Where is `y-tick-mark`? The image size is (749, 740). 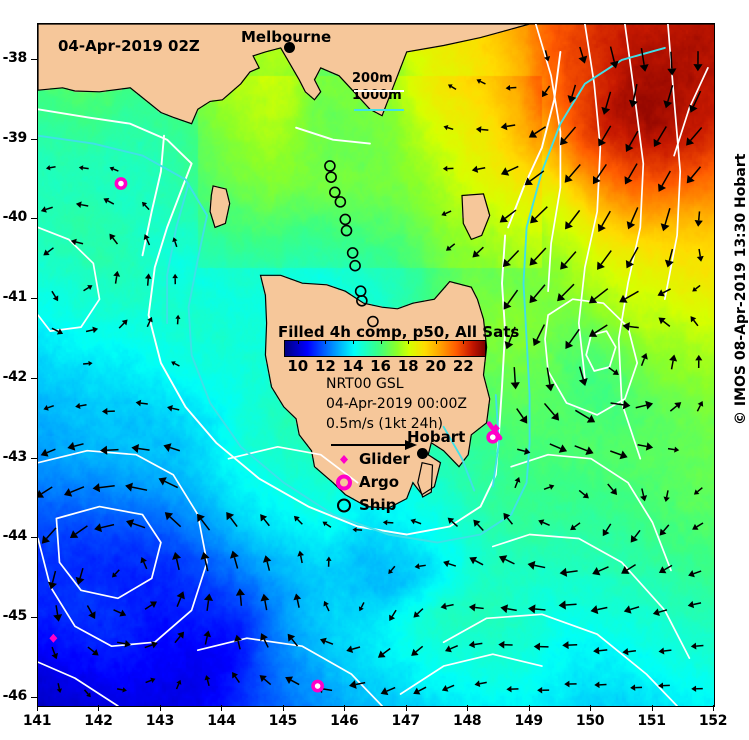
y-tick-mark is located at coordinates (34, 698).